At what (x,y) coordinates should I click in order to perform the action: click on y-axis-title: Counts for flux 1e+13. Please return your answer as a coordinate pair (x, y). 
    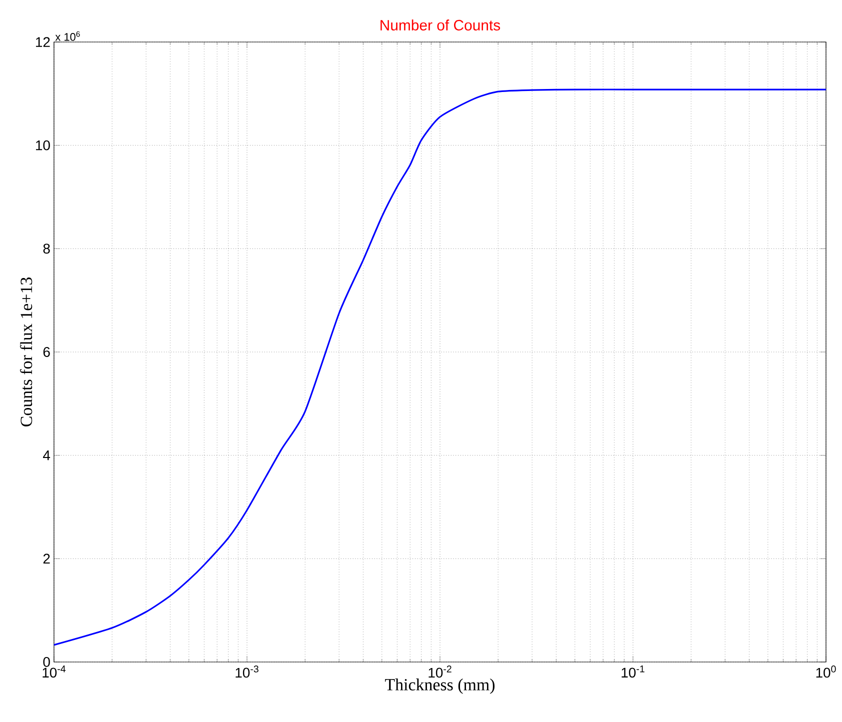
    Looking at the image, I should click on (26, 352).